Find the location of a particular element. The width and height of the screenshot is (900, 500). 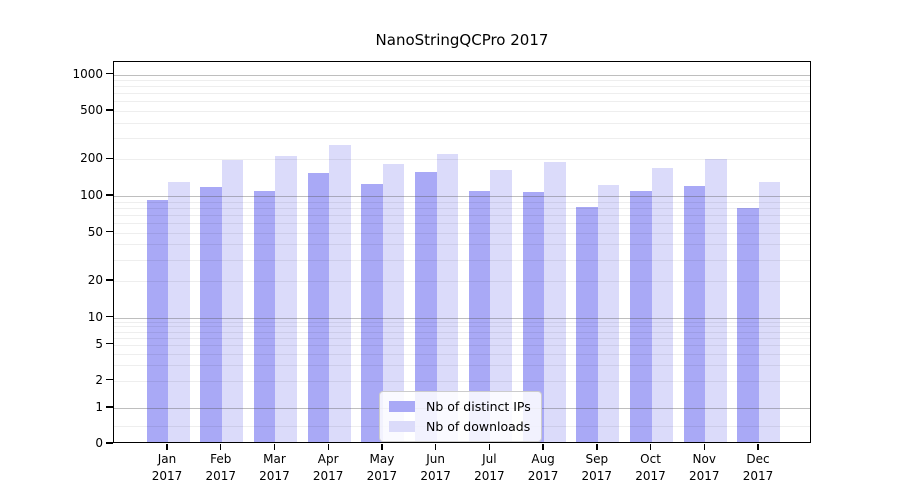

x-axis-tick-label: Jan 2017 is located at coordinates (167, 467).